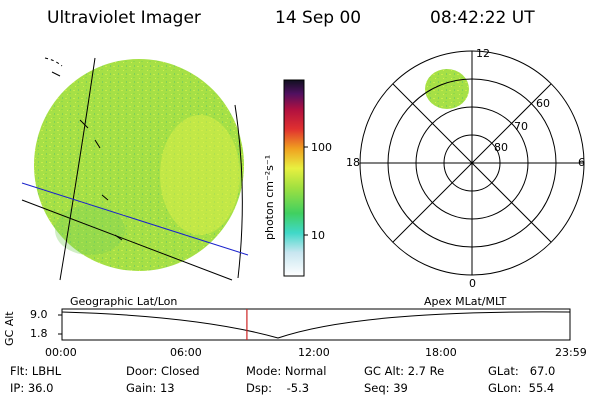 Image resolution: width=600 pixels, height=400 pixels. What do you see at coordinates (9, 328) in the screenshot?
I see `altitude-axis-label: GC Alt` at bounding box center [9, 328].